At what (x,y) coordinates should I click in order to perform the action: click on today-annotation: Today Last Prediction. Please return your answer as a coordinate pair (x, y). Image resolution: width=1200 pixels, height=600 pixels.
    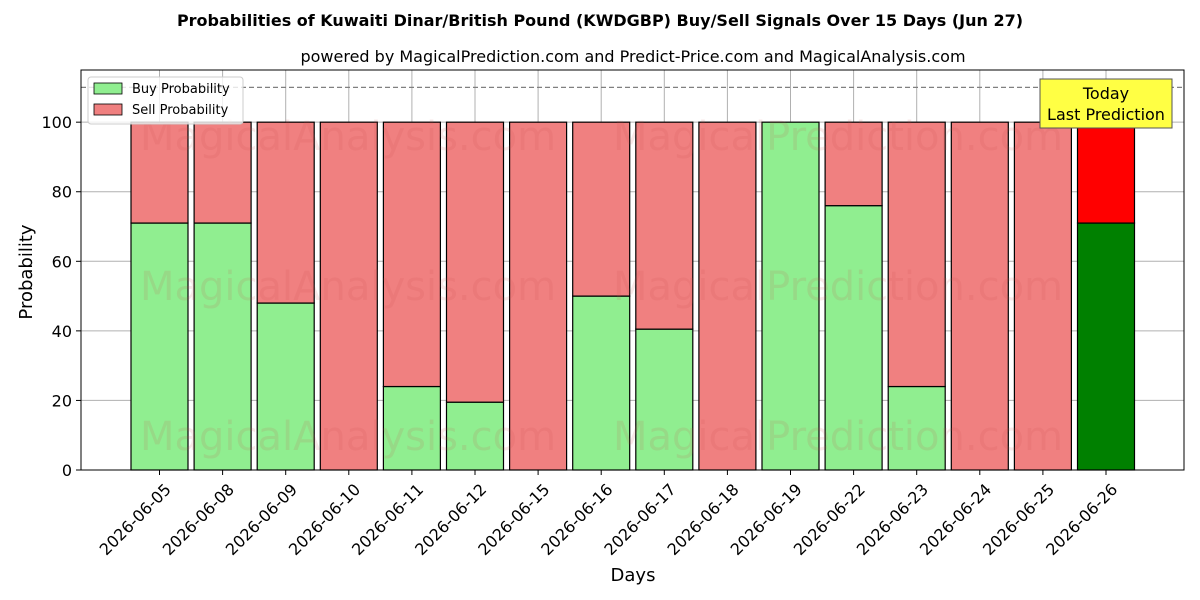
    Looking at the image, I should click on (1106, 103).